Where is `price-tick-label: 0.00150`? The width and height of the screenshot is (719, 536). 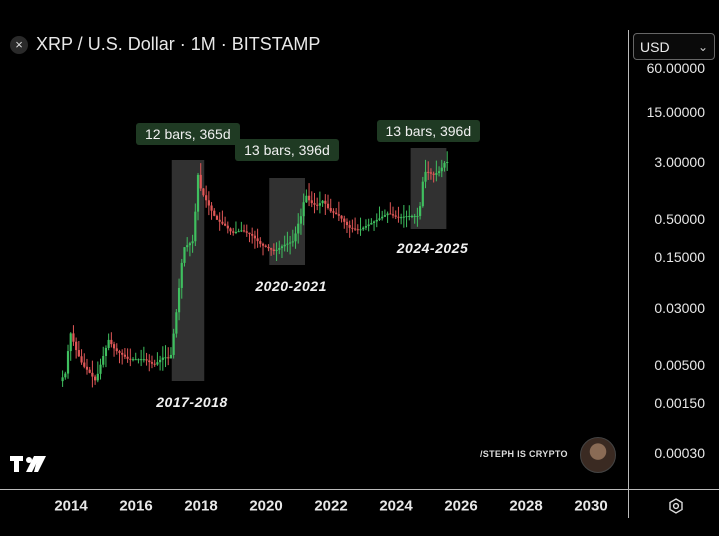
price-tick-label: 0.00150 is located at coordinates (679, 403).